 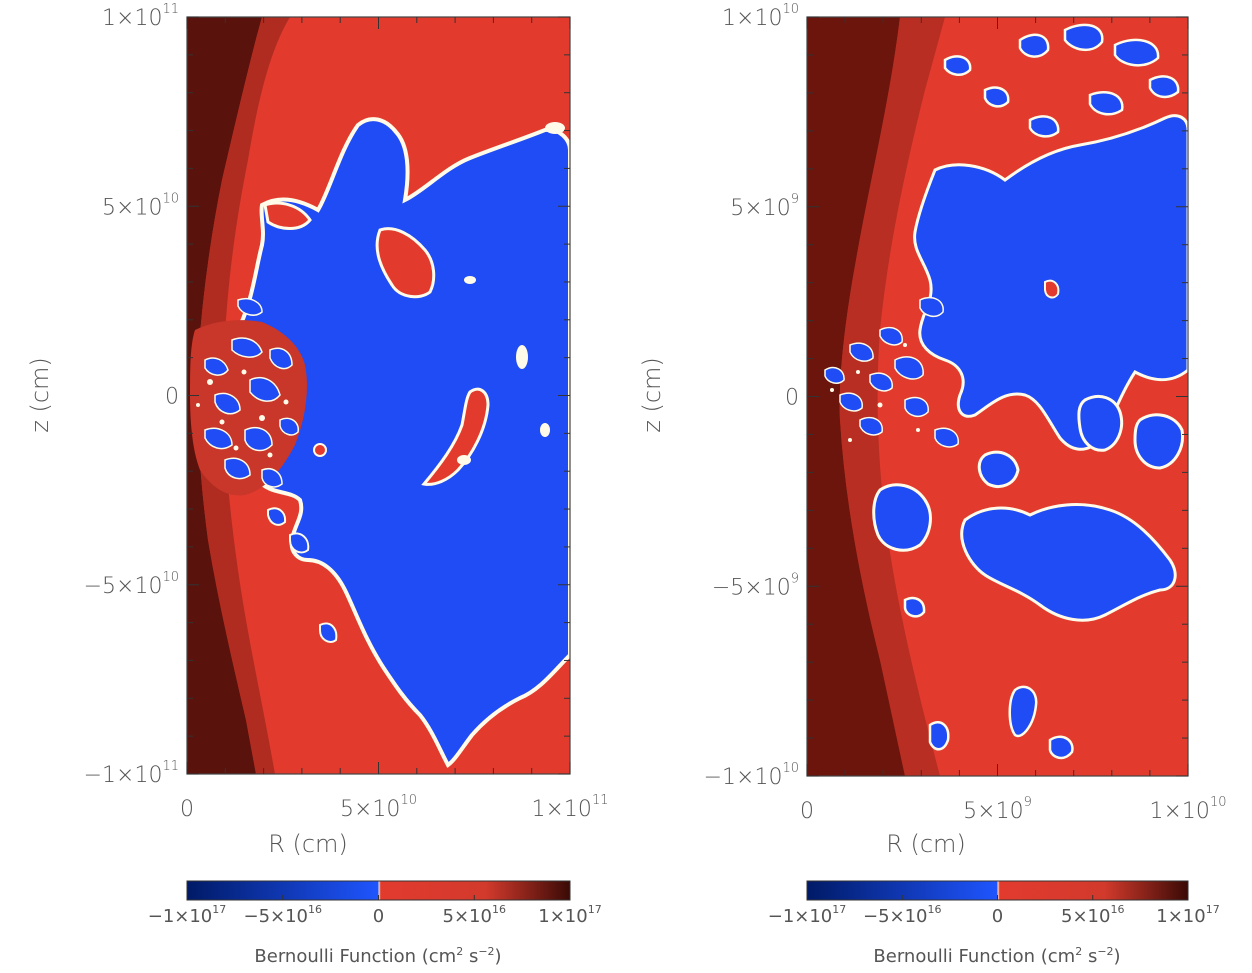 What do you see at coordinates (131, 773) in the screenshot?
I see `y-tick-label: −1×10¹¹` at bounding box center [131, 773].